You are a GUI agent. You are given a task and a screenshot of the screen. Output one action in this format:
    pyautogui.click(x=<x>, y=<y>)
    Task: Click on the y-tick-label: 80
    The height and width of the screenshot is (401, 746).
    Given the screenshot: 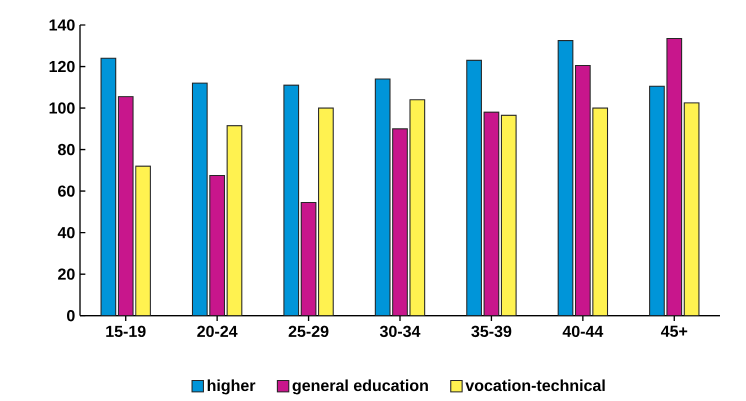 What is the action you would take?
    pyautogui.click(x=66, y=150)
    